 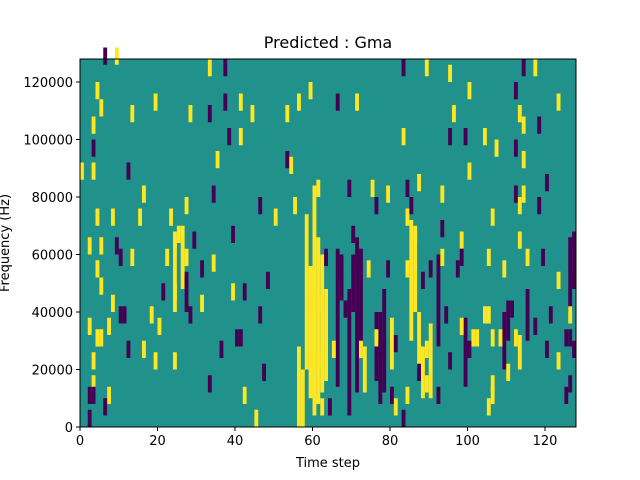 I want to click on y-tick-label: 100000, so click(x=48, y=141).